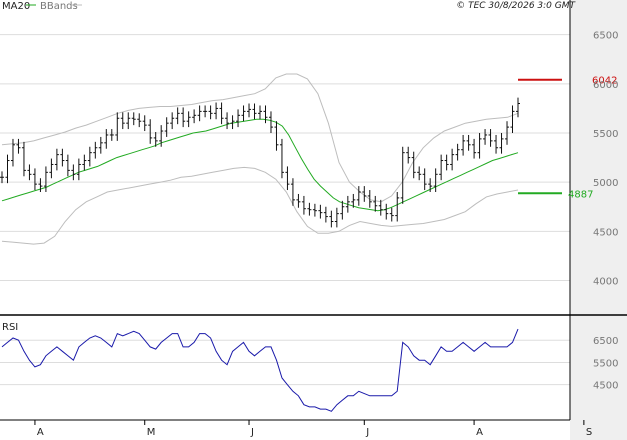 The width and height of the screenshot is (627, 440). What do you see at coordinates (605, 183) in the screenshot?
I see `price-y-tick: 5000` at bounding box center [605, 183].